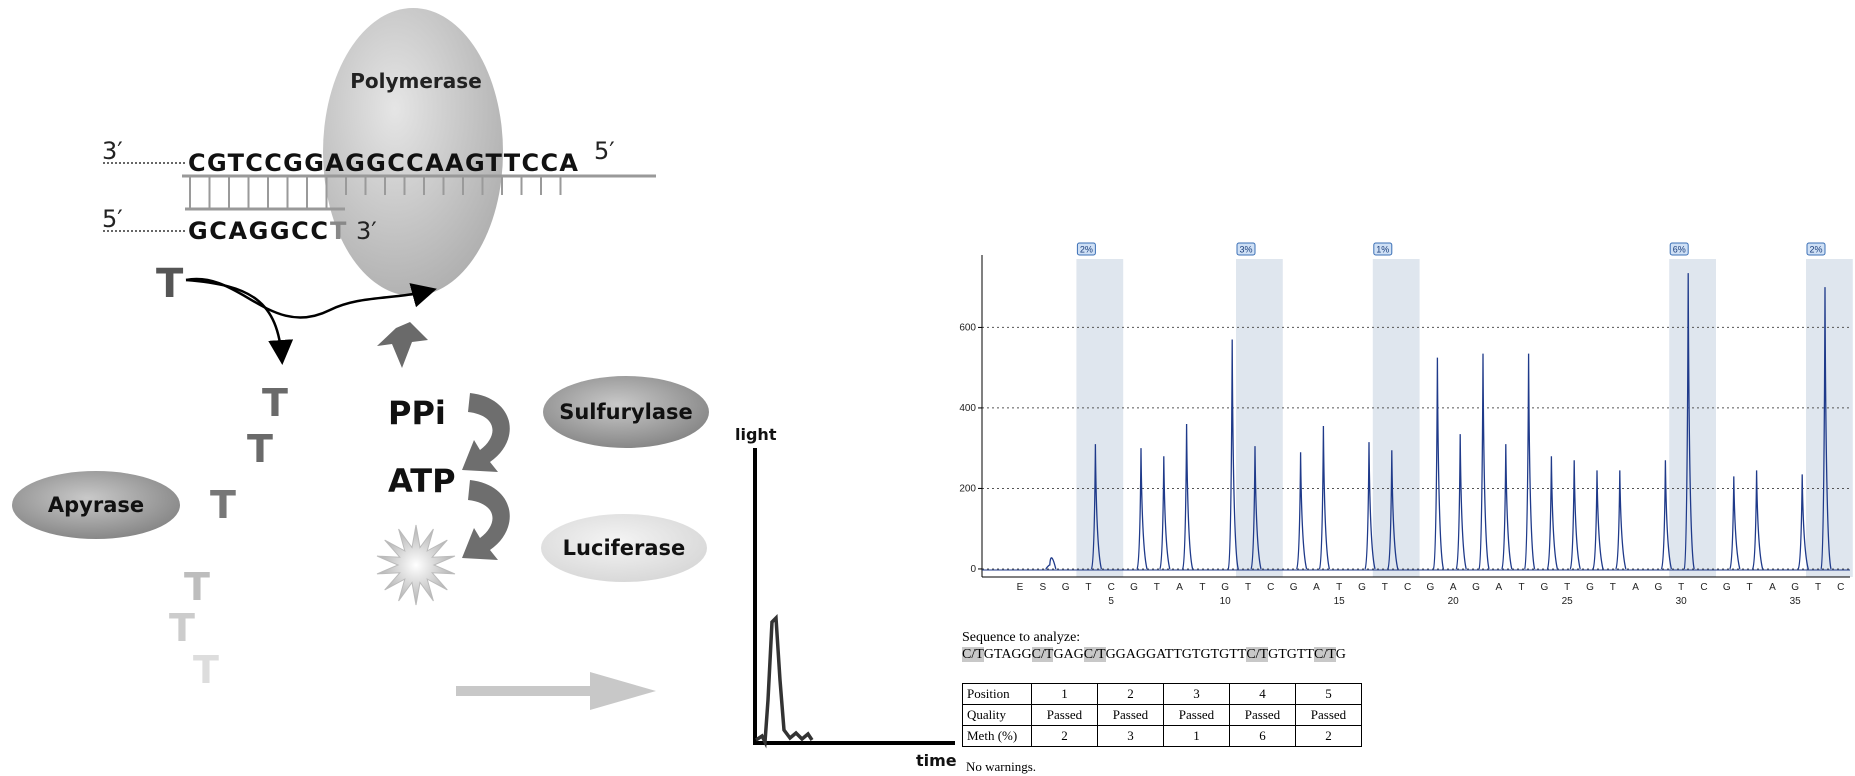 Image resolution: width=1855 pixels, height=776 pixels. Describe the element at coordinates (1226, 601) in the screenshot. I see `position-tick-label: 10` at that location.